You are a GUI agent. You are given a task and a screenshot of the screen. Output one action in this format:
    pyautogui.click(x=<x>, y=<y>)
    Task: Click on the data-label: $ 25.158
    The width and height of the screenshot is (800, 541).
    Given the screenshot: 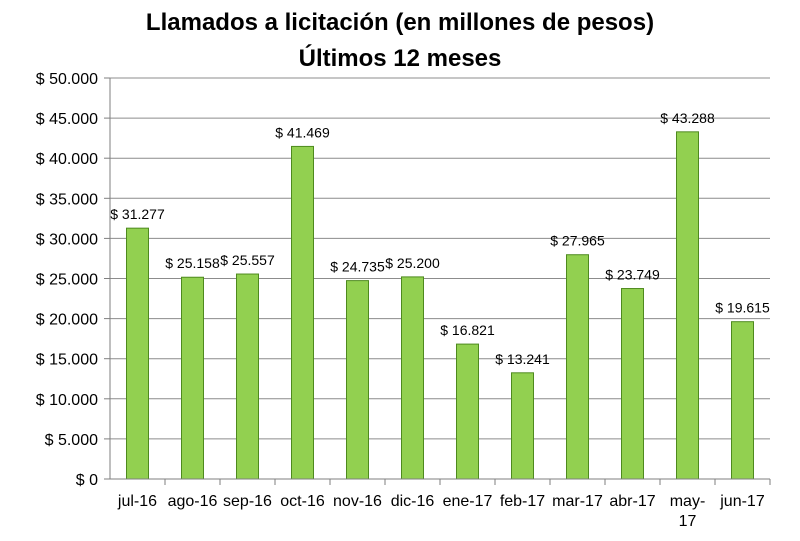 What is the action you would take?
    pyautogui.click(x=192, y=263)
    